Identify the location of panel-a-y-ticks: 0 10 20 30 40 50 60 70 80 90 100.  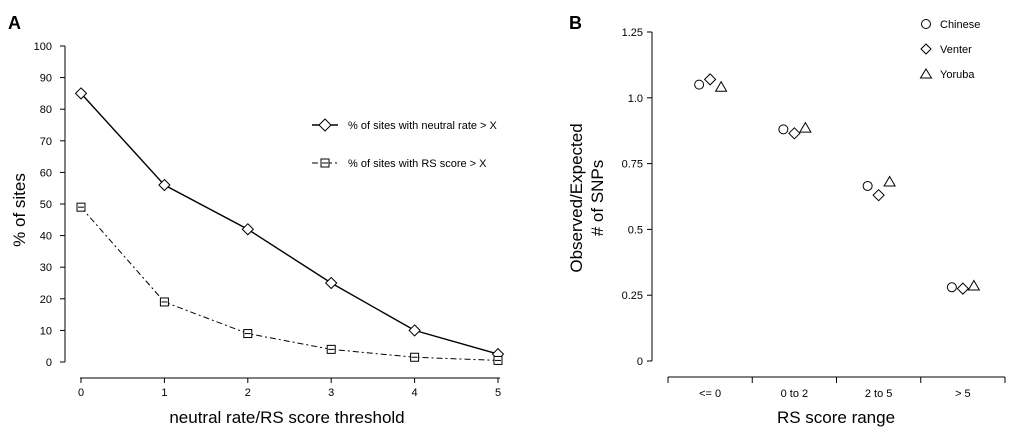
(49, 205).